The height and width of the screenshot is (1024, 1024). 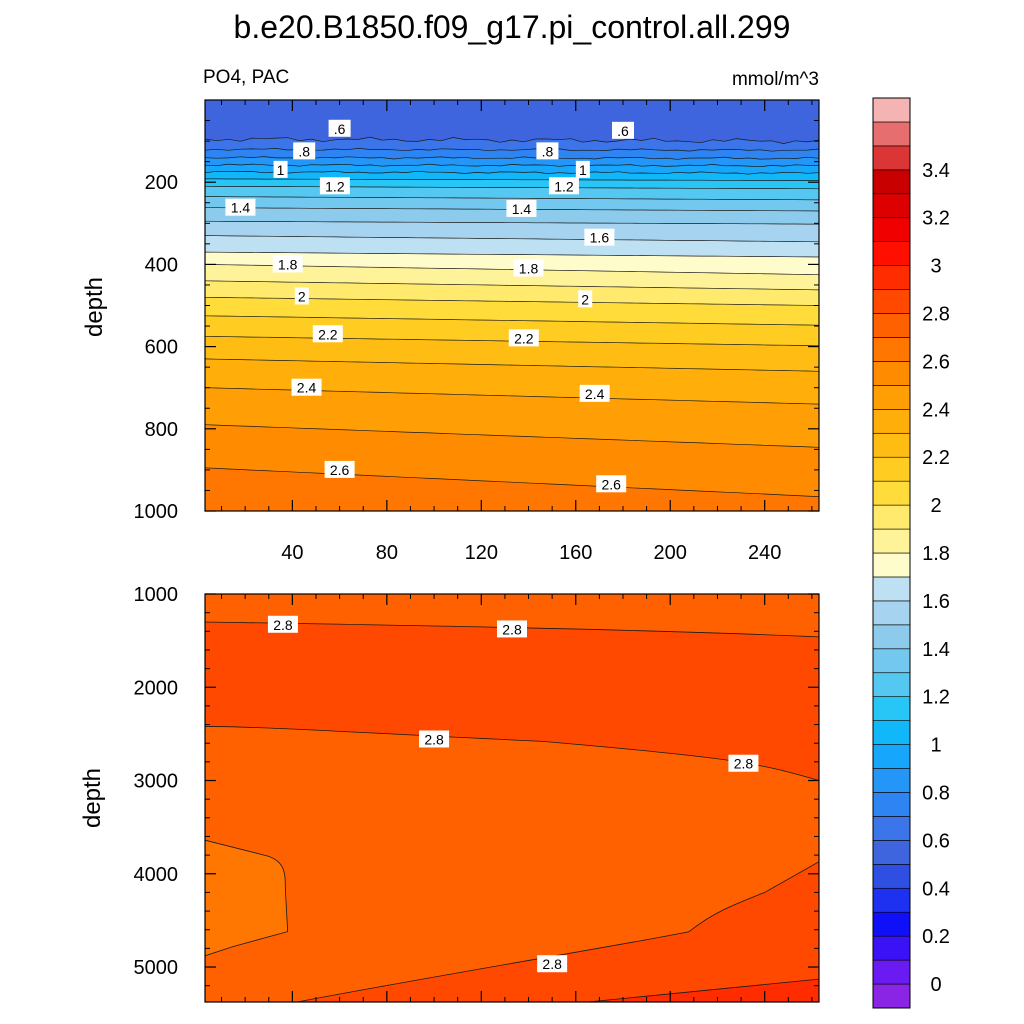 I want to click on colorbar-tick-label: 2.6, so click(x=936, y=362).